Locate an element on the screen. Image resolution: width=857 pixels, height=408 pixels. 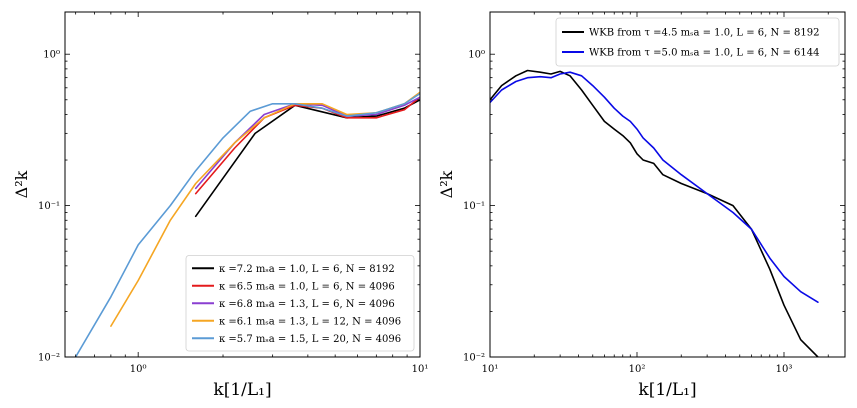
legend-label: κ =6.5 mₛa = 1.0, L = 6, N = 4096 is located at coordinates (307, 286).